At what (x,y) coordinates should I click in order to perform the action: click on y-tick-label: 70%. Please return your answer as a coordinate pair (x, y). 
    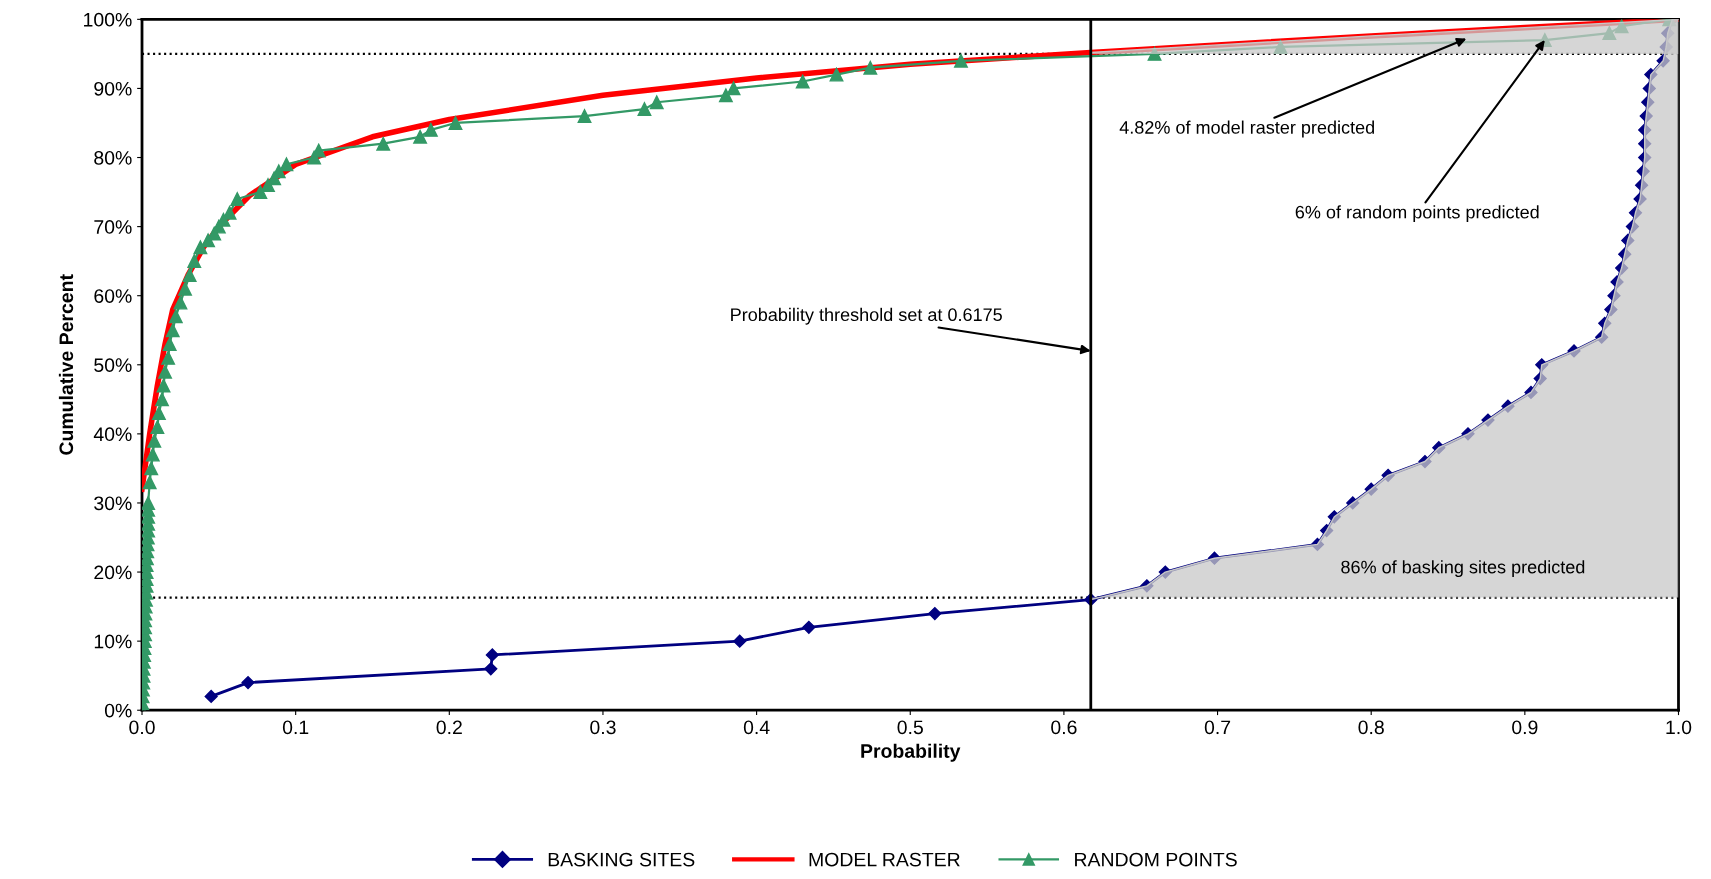
    Looking at the image, I should click on (113, 227).